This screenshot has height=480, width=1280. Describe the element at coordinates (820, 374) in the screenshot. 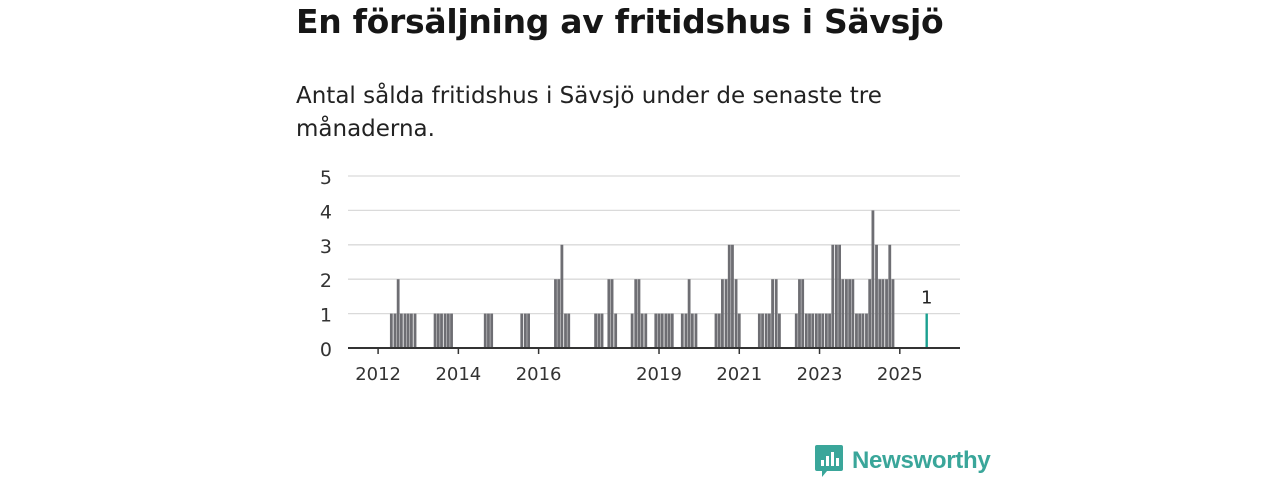

I see `x-tick-label: 2023` at that location.